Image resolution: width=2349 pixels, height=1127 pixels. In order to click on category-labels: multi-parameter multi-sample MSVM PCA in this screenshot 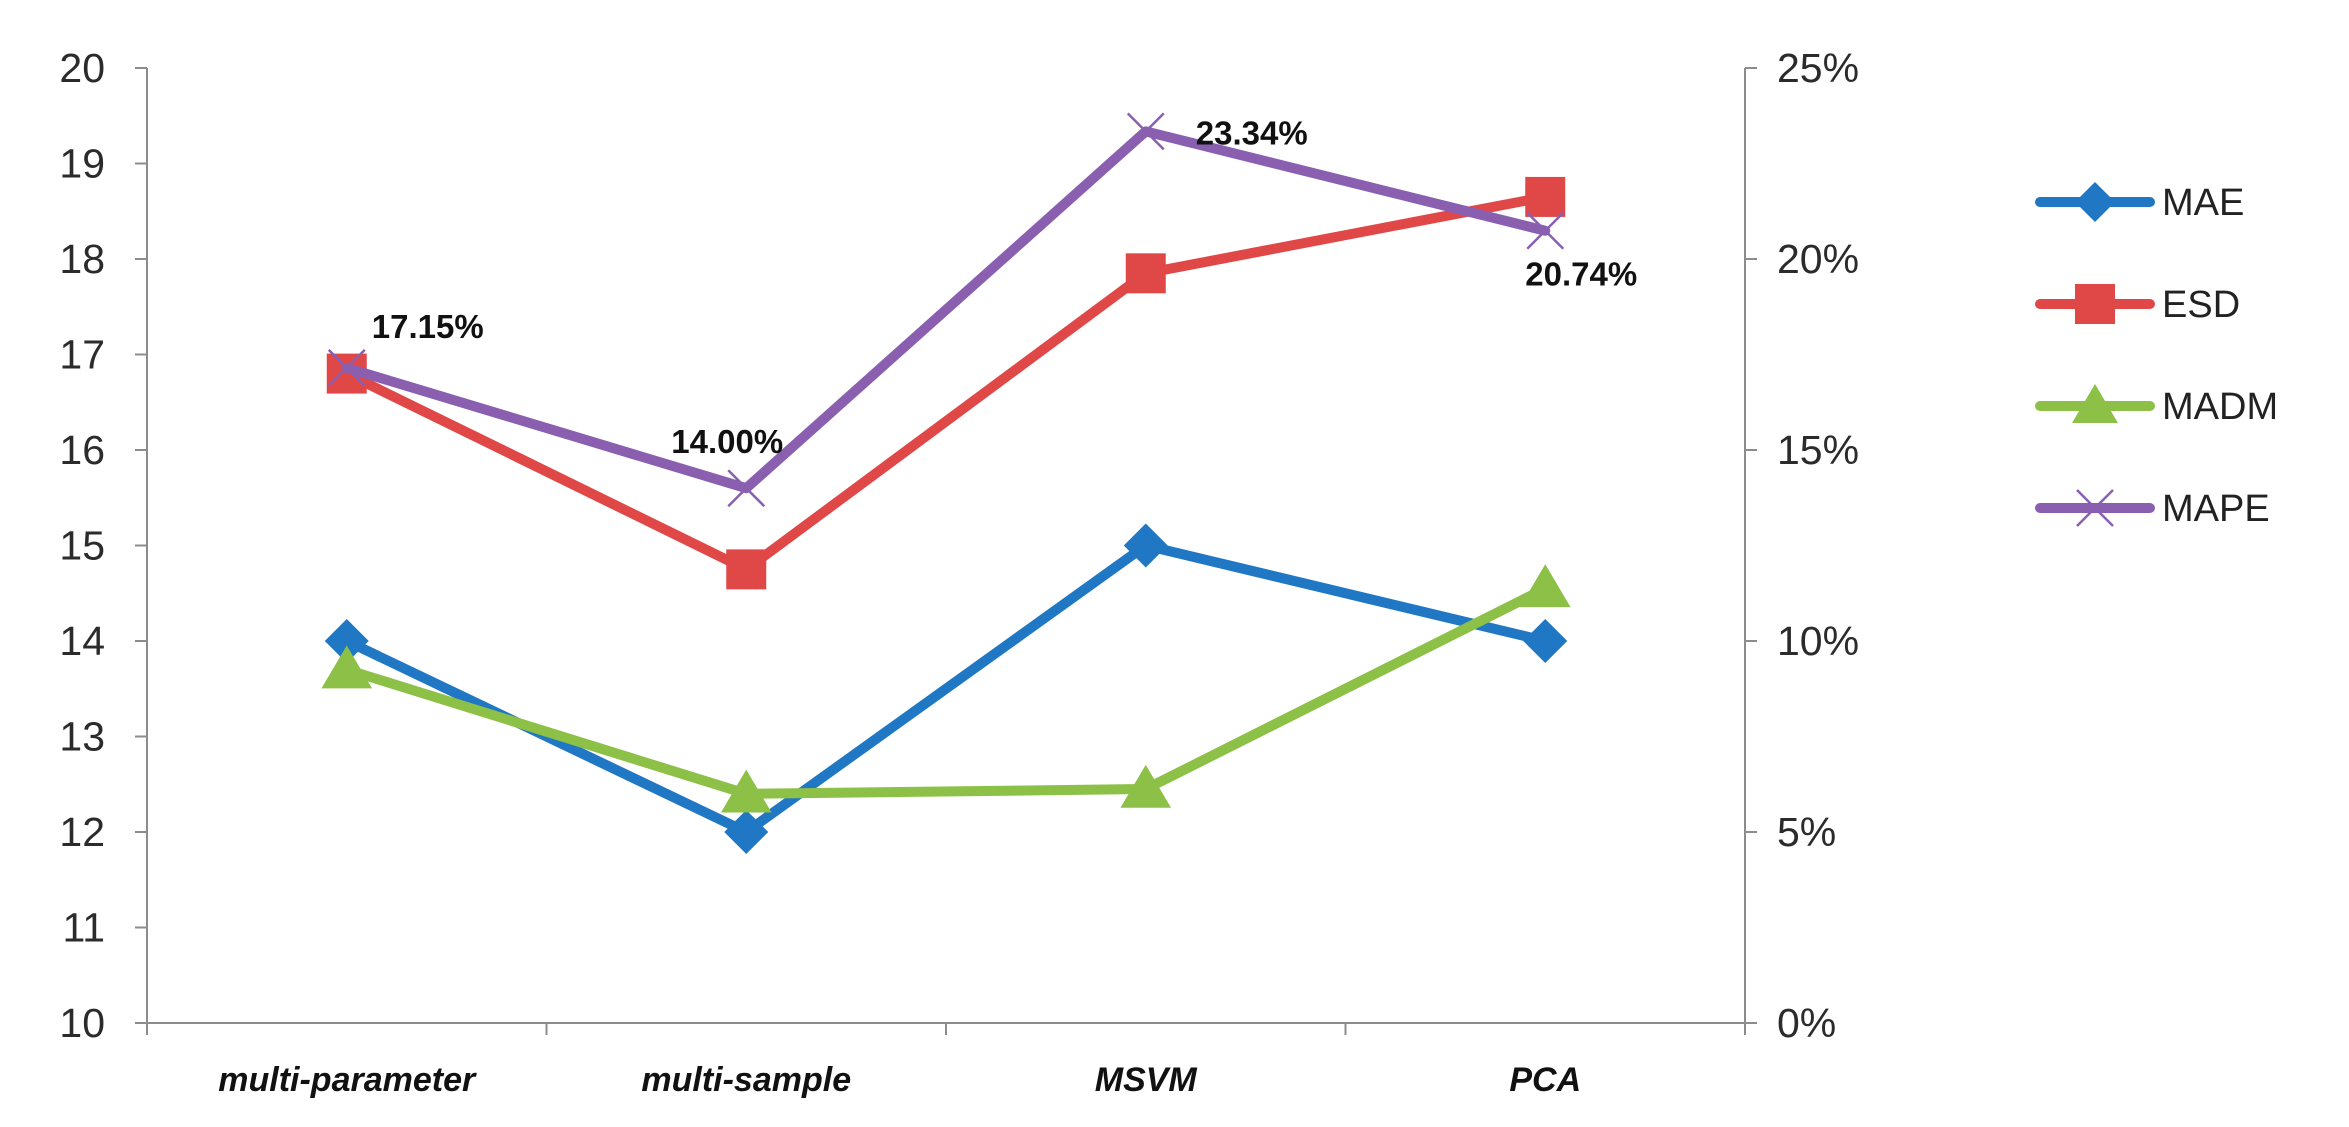, I will do `click(899, 1080)`.